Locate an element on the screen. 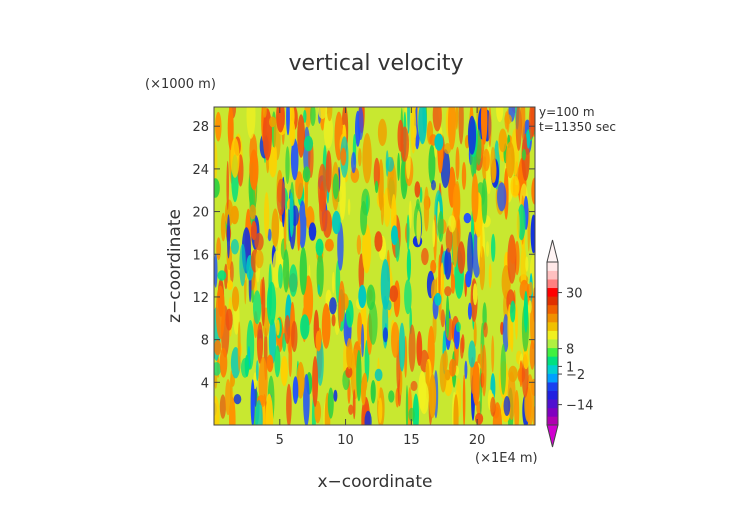 The height and width of the screenshot is (532, 752). colorbar-max-arrow is located at coordinates (552, 251).